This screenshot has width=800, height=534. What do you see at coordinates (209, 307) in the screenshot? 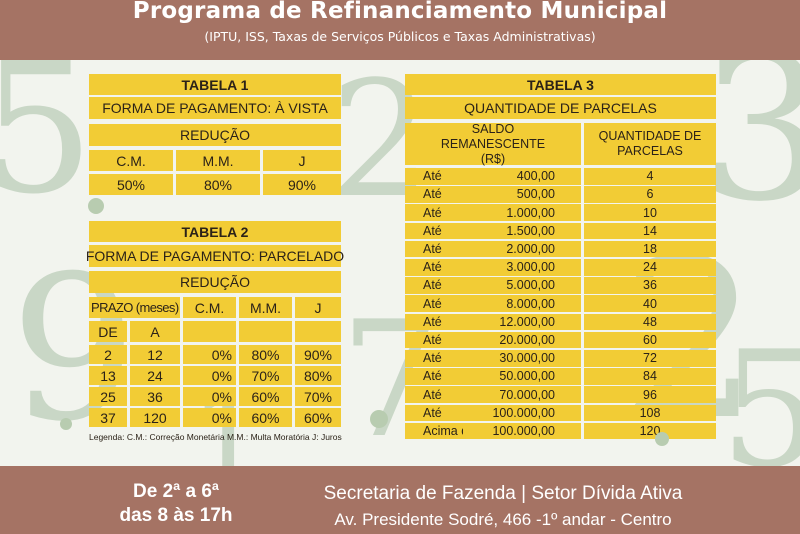
I see `table2-col-cm: C.M.` at bounding box center [209, 307].